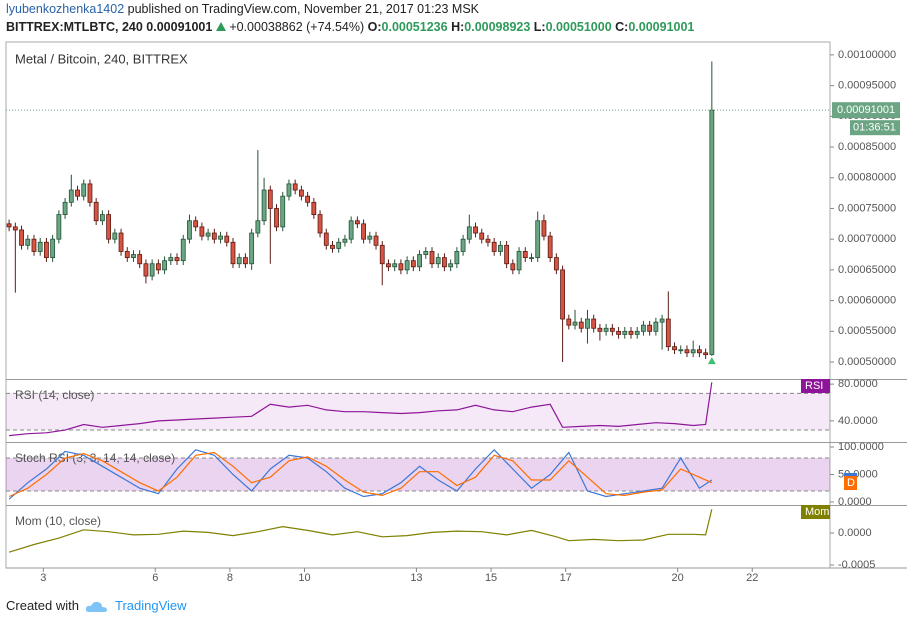  What do you see at coordinates (867, 86) in the screenshot?
I see `y-tick-label: 0.00095000` at bounding box center [867, 86].